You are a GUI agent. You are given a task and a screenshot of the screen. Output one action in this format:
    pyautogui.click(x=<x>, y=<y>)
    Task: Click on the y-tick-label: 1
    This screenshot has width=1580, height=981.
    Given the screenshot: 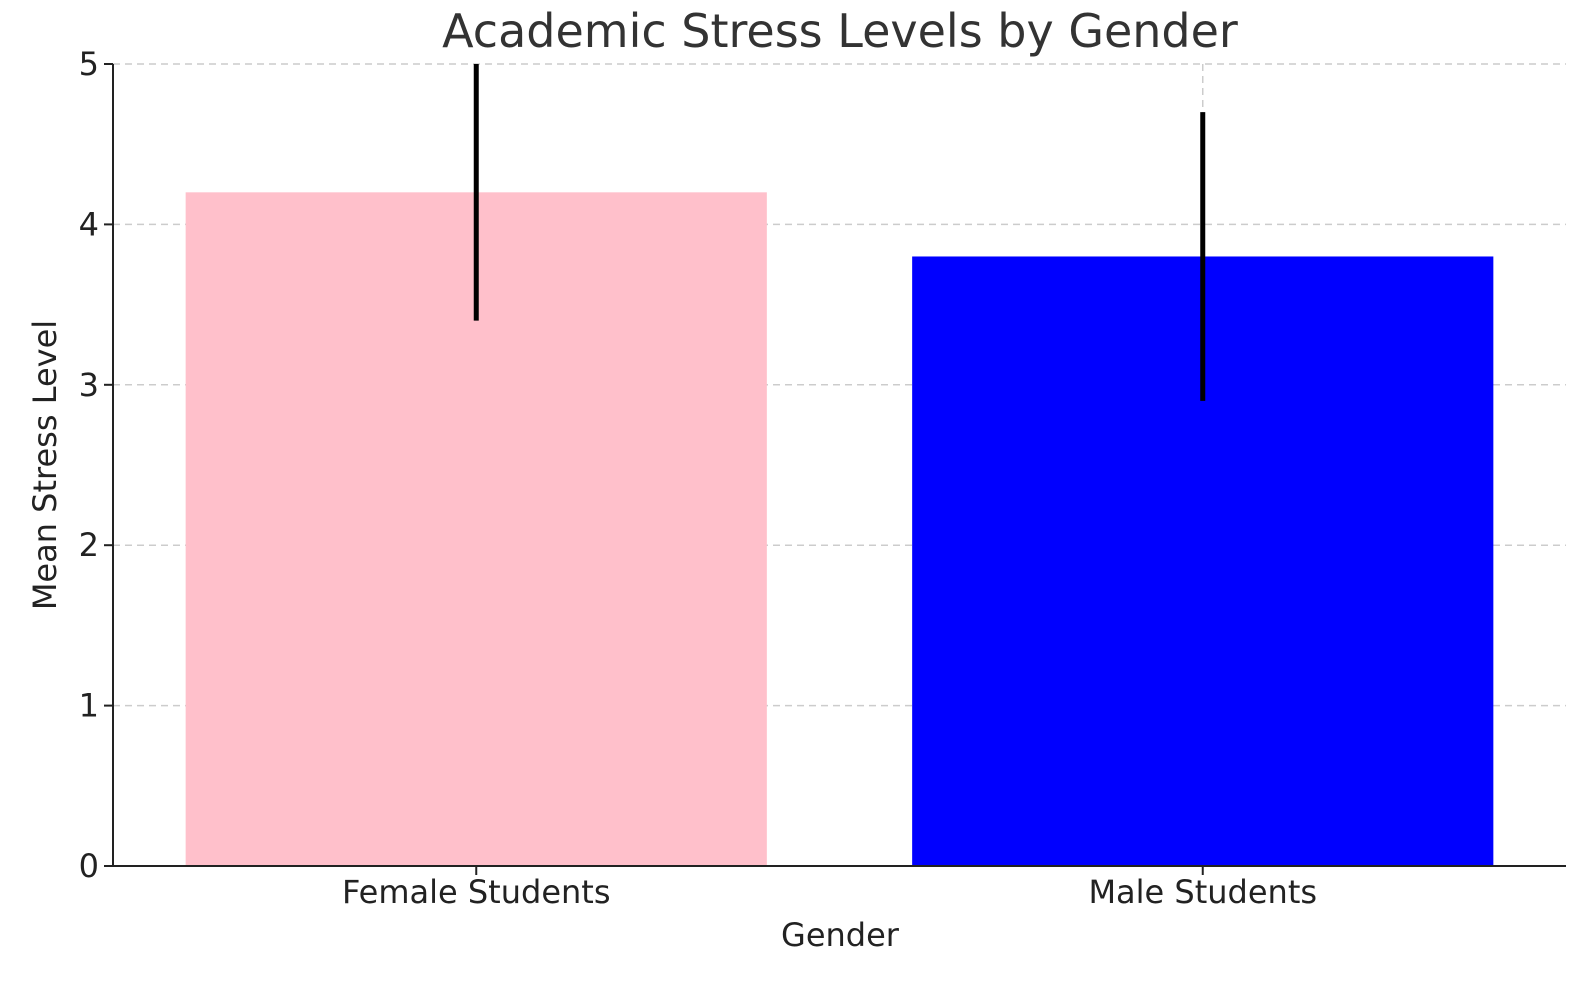 What is the action you would take?
    pyautogui.click(x=89, y=706)
    